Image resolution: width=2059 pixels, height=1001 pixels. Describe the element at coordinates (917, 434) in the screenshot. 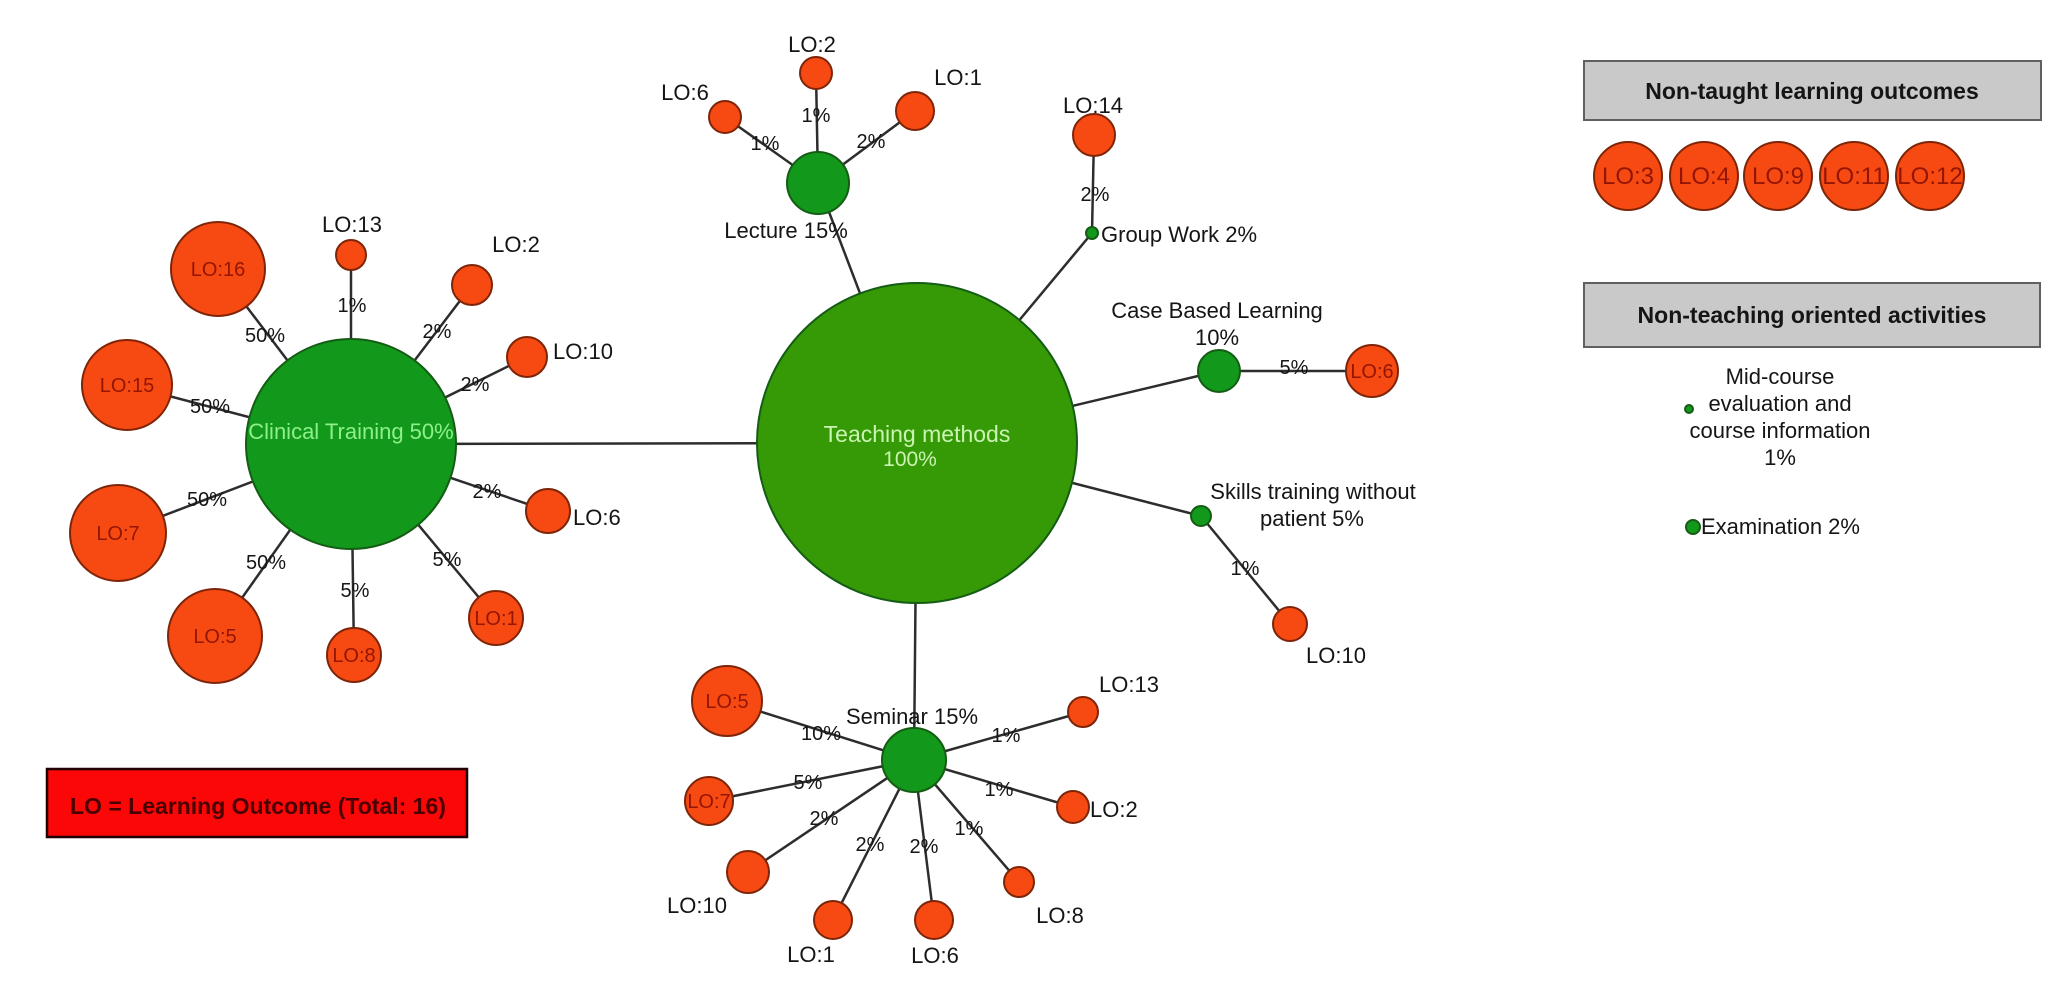

I see `svg-text: Teaching methods` at that location.